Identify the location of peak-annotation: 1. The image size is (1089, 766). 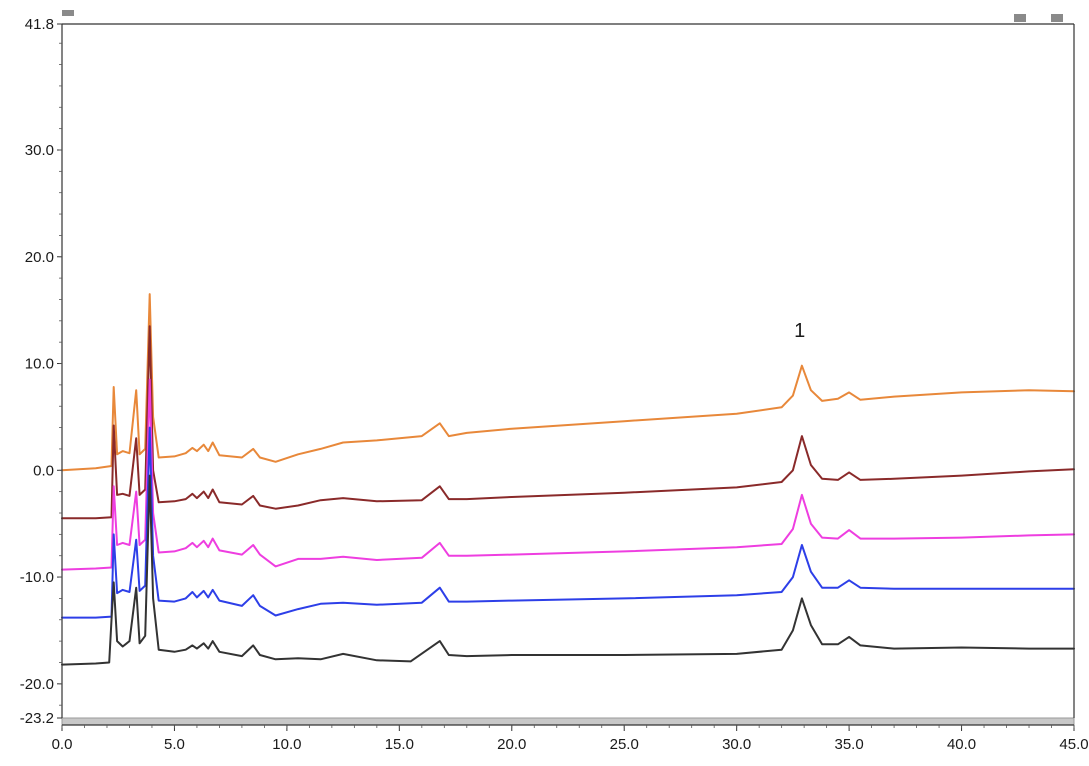
(799, 331).